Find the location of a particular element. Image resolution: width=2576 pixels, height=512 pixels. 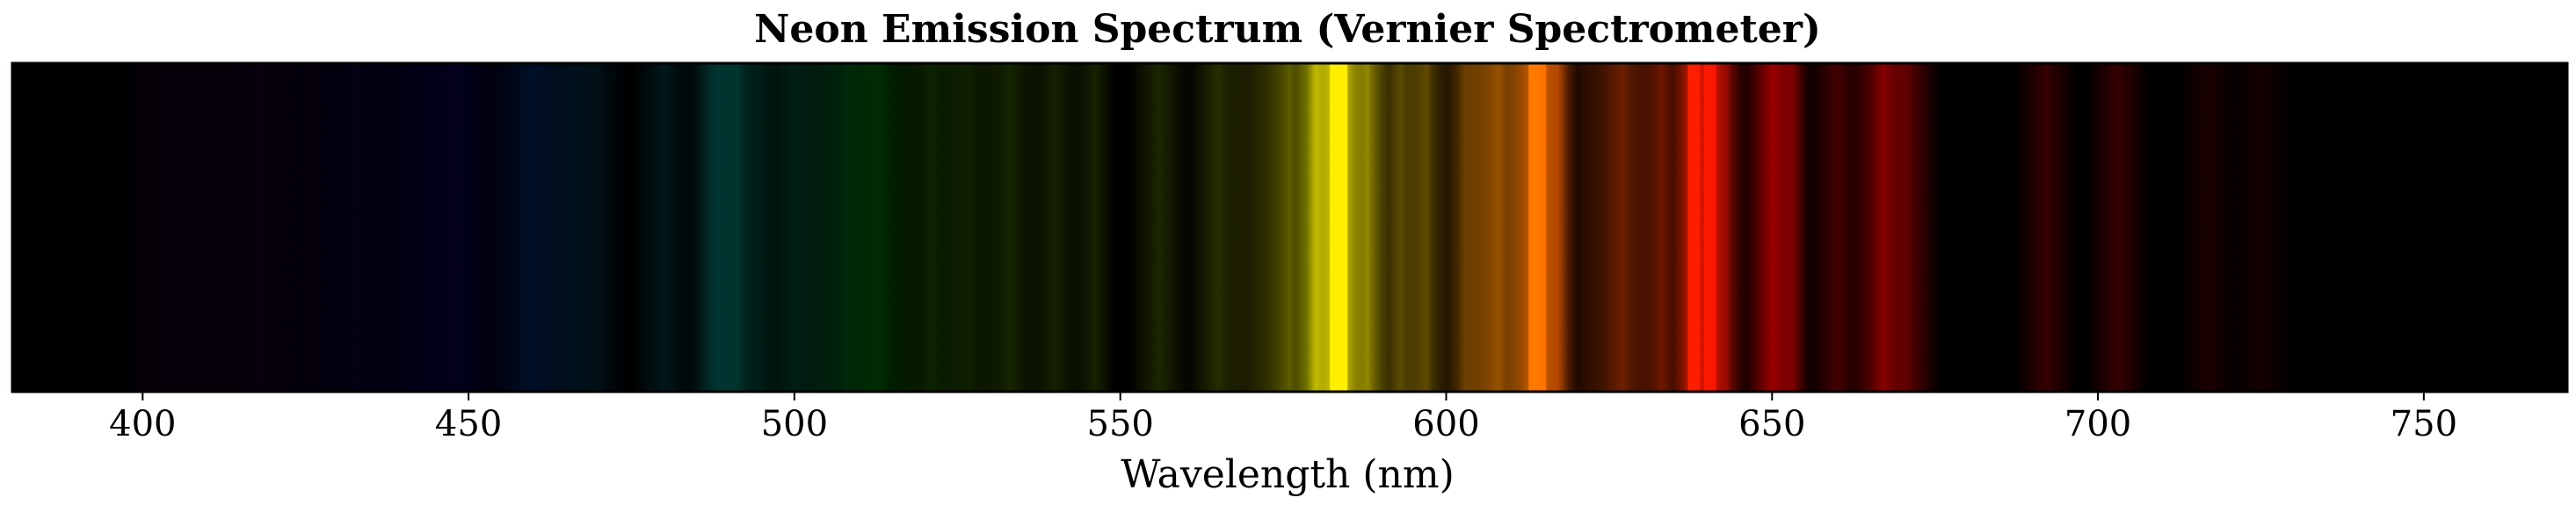

x-tick-label: 600 is located at coordinates (1445, 424).